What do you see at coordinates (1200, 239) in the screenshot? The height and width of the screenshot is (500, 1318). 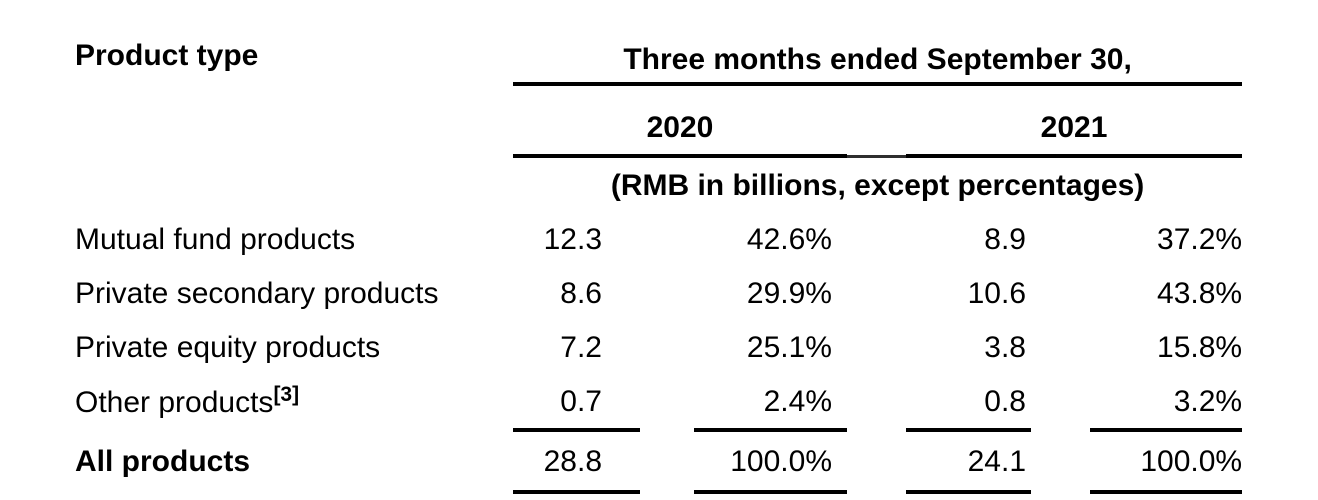 I see `pct-2021-cell: 37.2%` at bounding box center [1200, 239].